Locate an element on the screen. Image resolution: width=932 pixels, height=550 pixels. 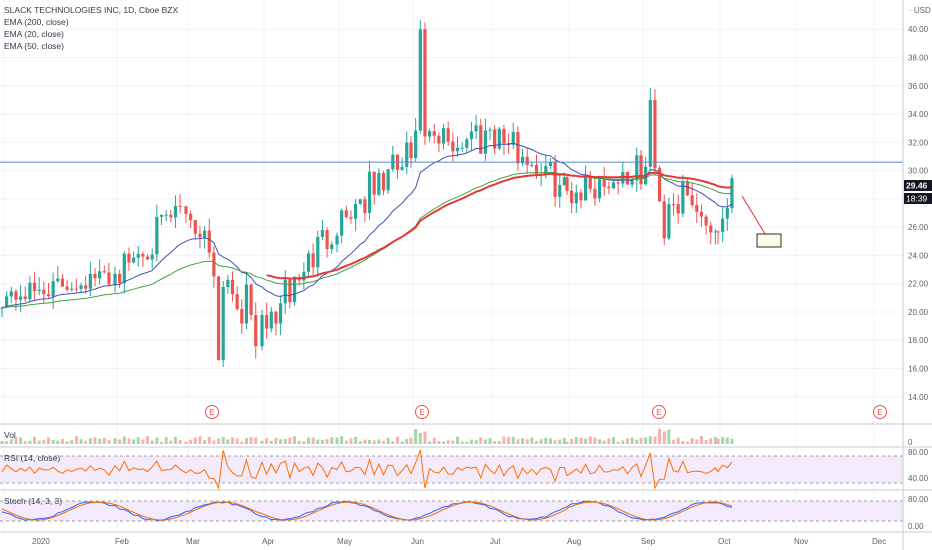
legend-ema50: EMA (50, close) is located at coordinates (34, 46).